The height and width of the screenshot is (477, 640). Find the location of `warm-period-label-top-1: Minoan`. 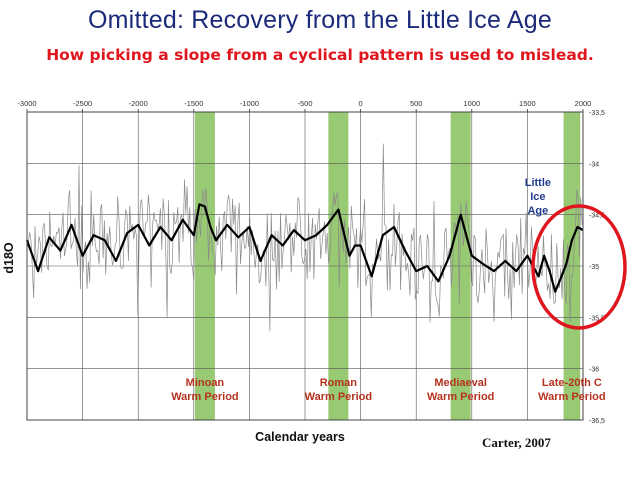

warm-period-label-top-1: Minoan is located at coordinates (205, 383).